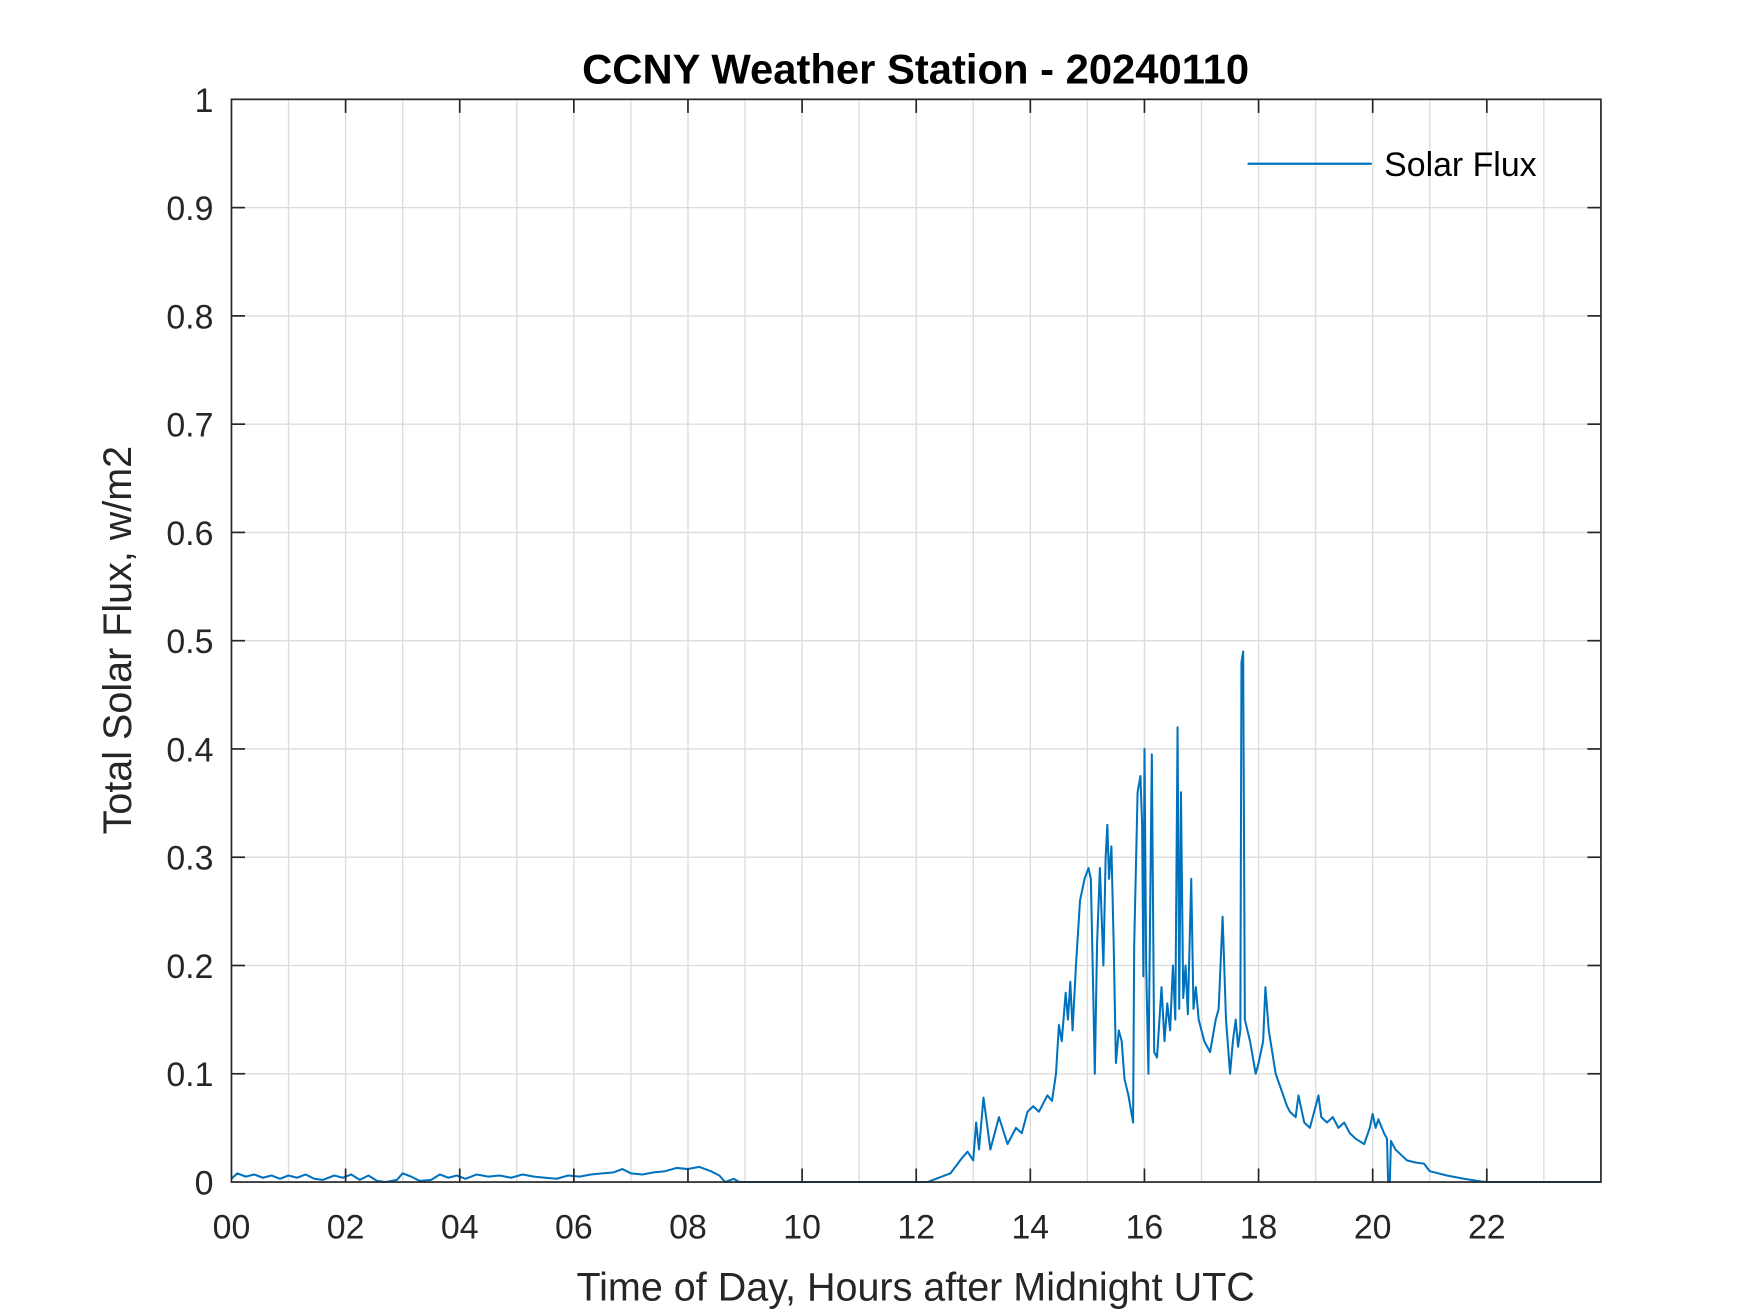 This screenshot has width=1750, height=1313. Describe the element at coordinates (1030, 1227) in the screenshot. I see `x-tick-label: 14` at that location.